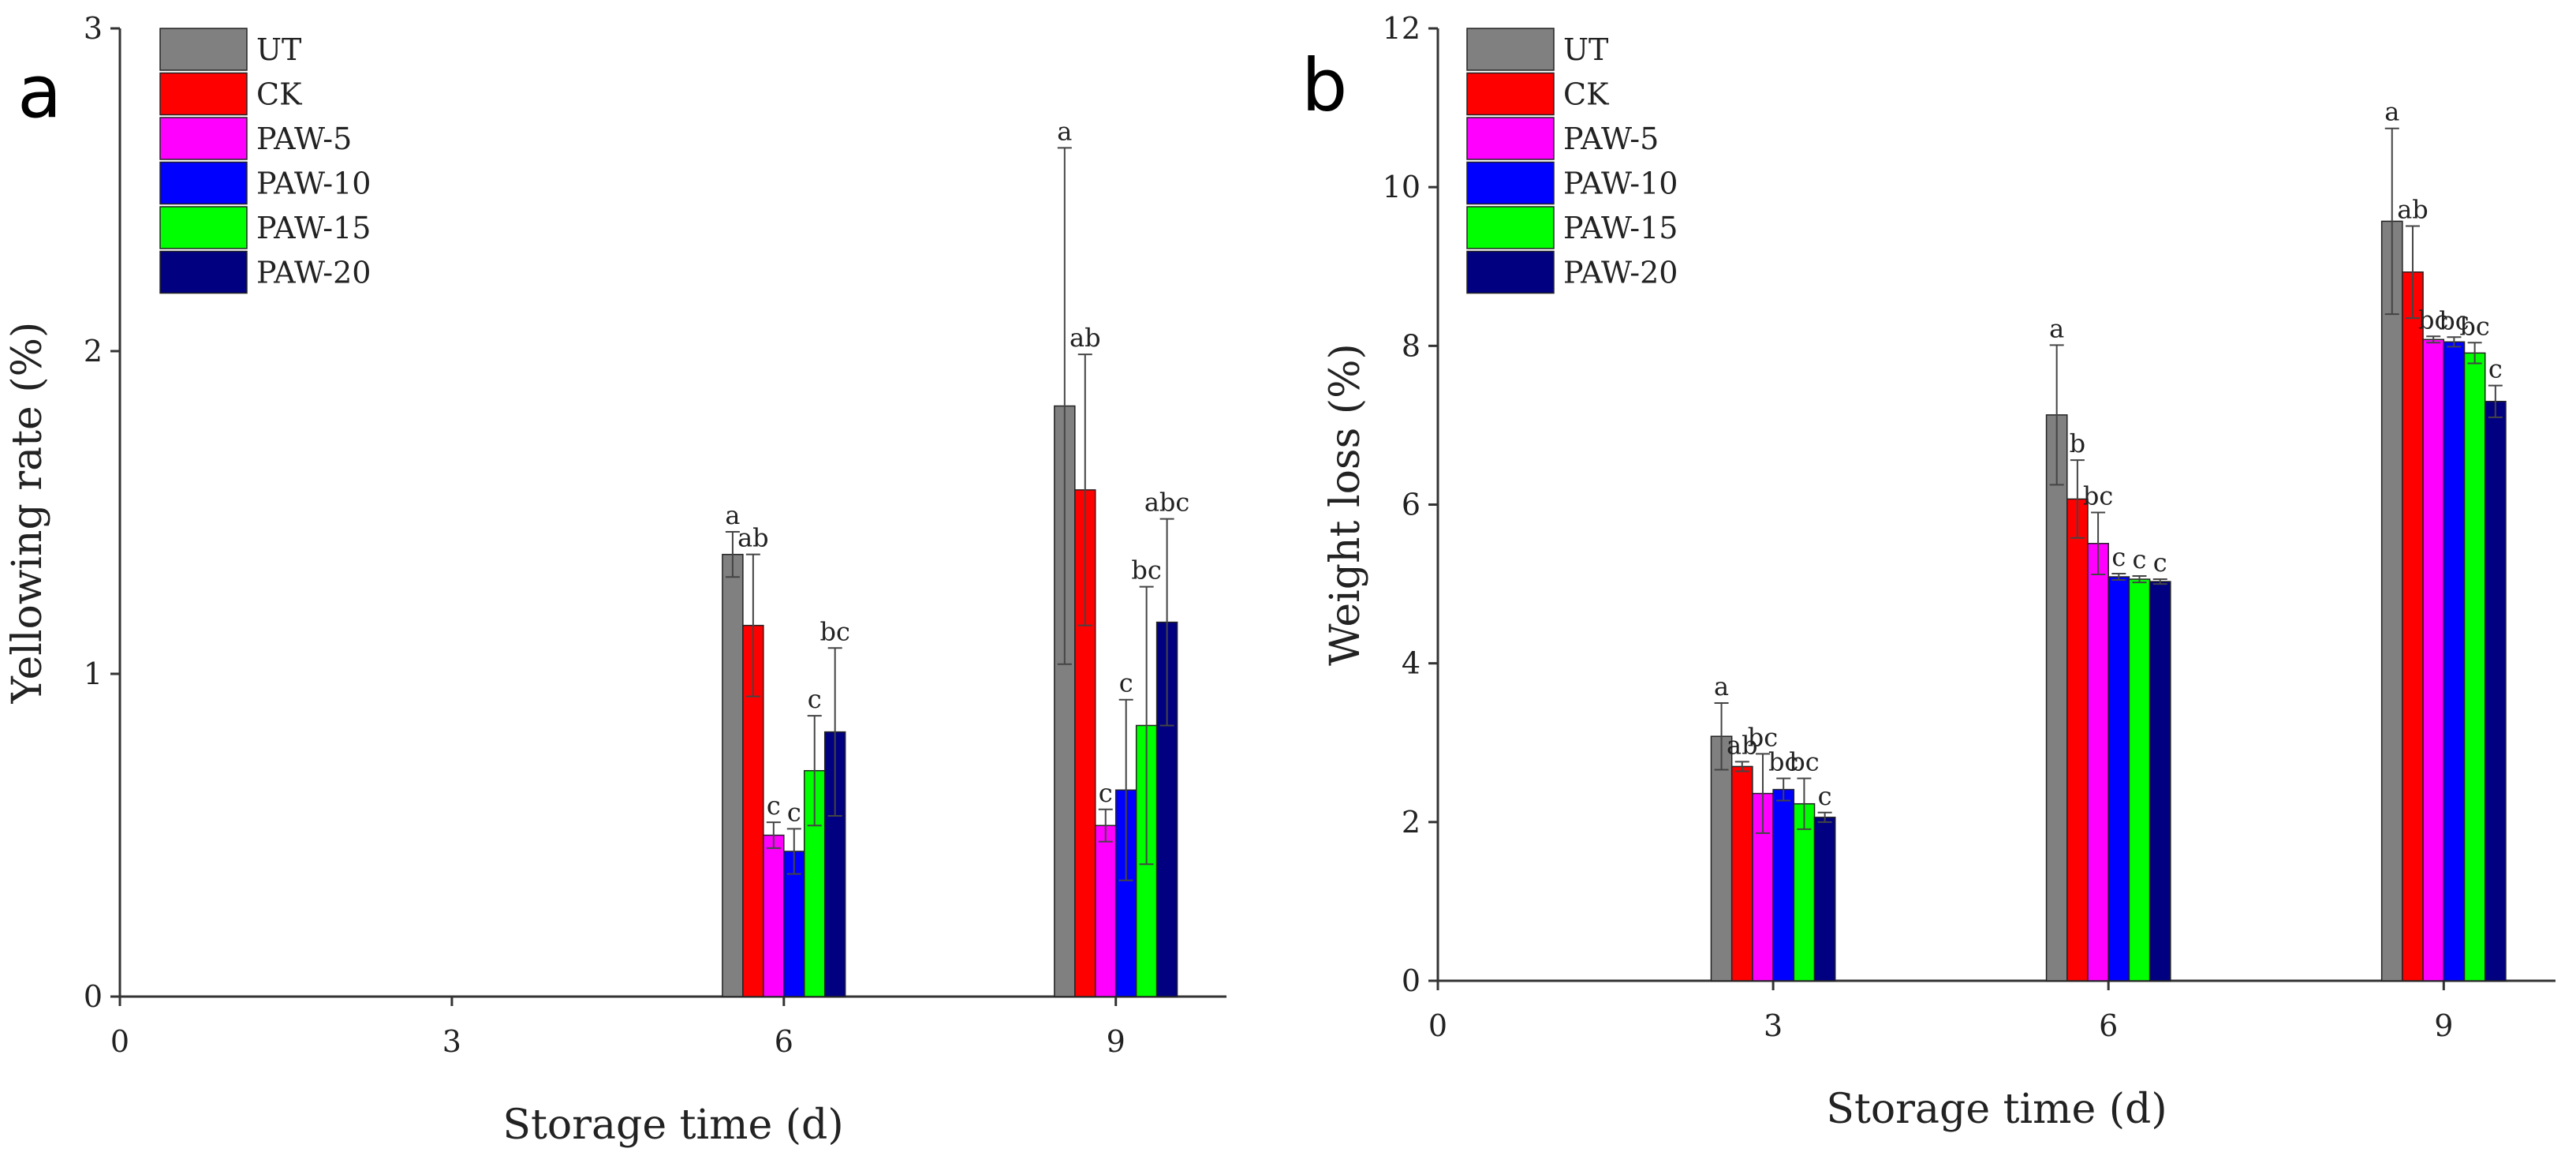 This screenshot has width=2576, height=1167. I want to click on y-tick-label: 12, so click(1402, 28).